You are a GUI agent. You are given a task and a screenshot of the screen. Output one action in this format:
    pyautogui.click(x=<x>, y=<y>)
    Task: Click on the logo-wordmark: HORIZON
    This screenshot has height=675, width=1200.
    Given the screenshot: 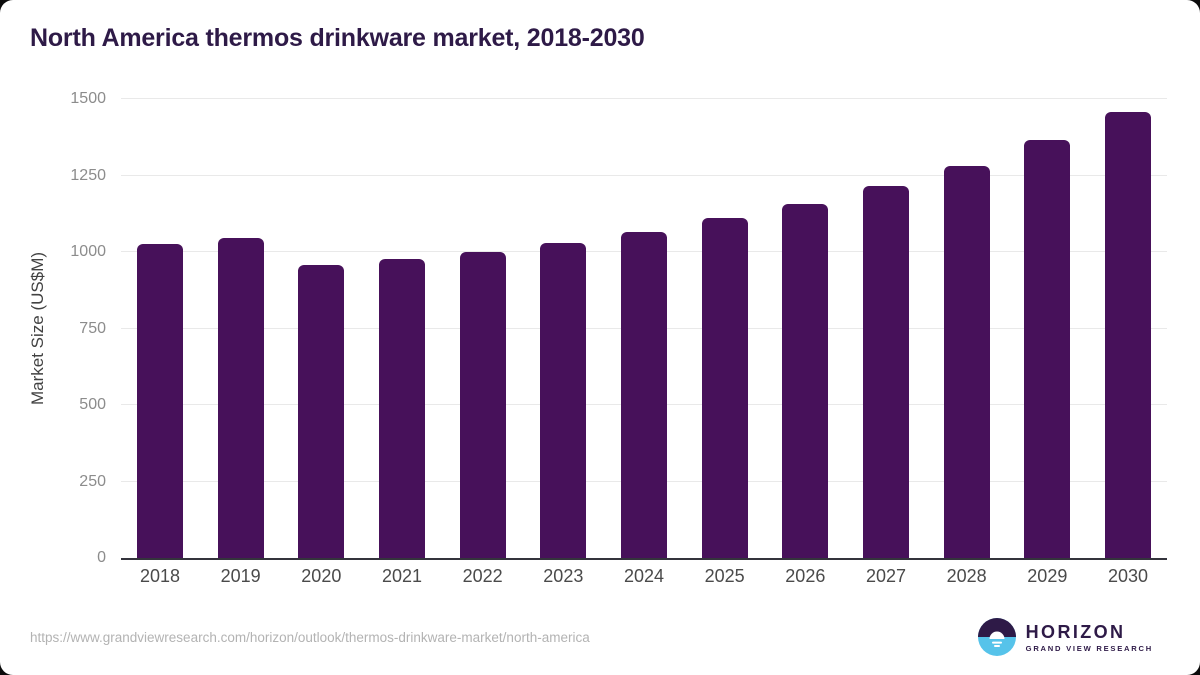 What is the action you would take?
    pyautogui.click(x=1075, y=631)
    